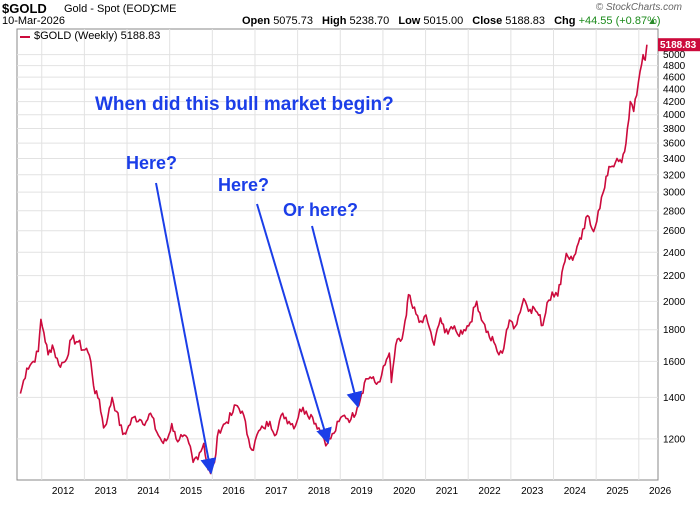 The height and width of the screenshot is (505, 700). I want to click on y-tick-label: 2000, so click(674, 302).